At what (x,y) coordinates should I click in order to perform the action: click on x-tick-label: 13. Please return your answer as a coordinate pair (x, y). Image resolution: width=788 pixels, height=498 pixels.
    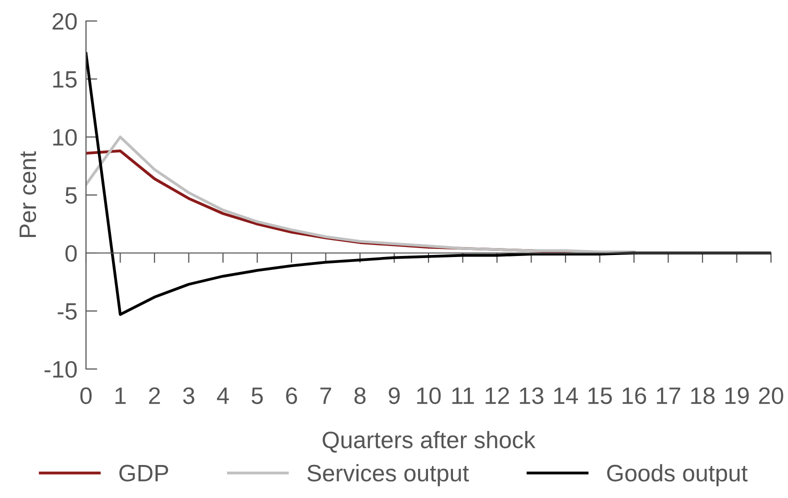
    Looking at the image, I should click on (532, 395).